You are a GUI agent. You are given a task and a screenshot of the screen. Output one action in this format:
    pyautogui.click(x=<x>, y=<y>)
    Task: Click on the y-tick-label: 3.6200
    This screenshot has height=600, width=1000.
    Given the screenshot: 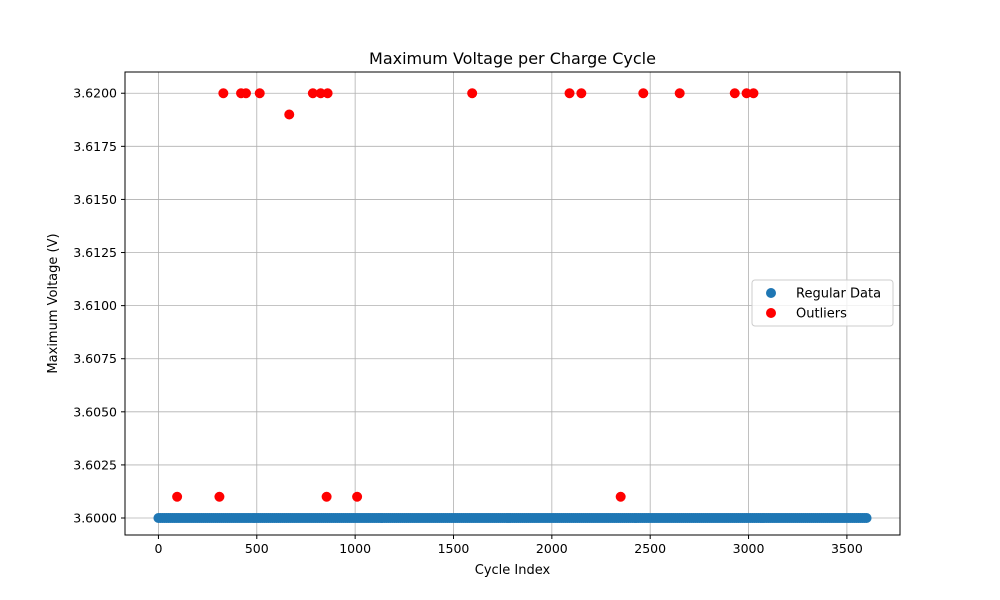 What is the action you would take?
    pyautogui.click(x=95, y=93)
    